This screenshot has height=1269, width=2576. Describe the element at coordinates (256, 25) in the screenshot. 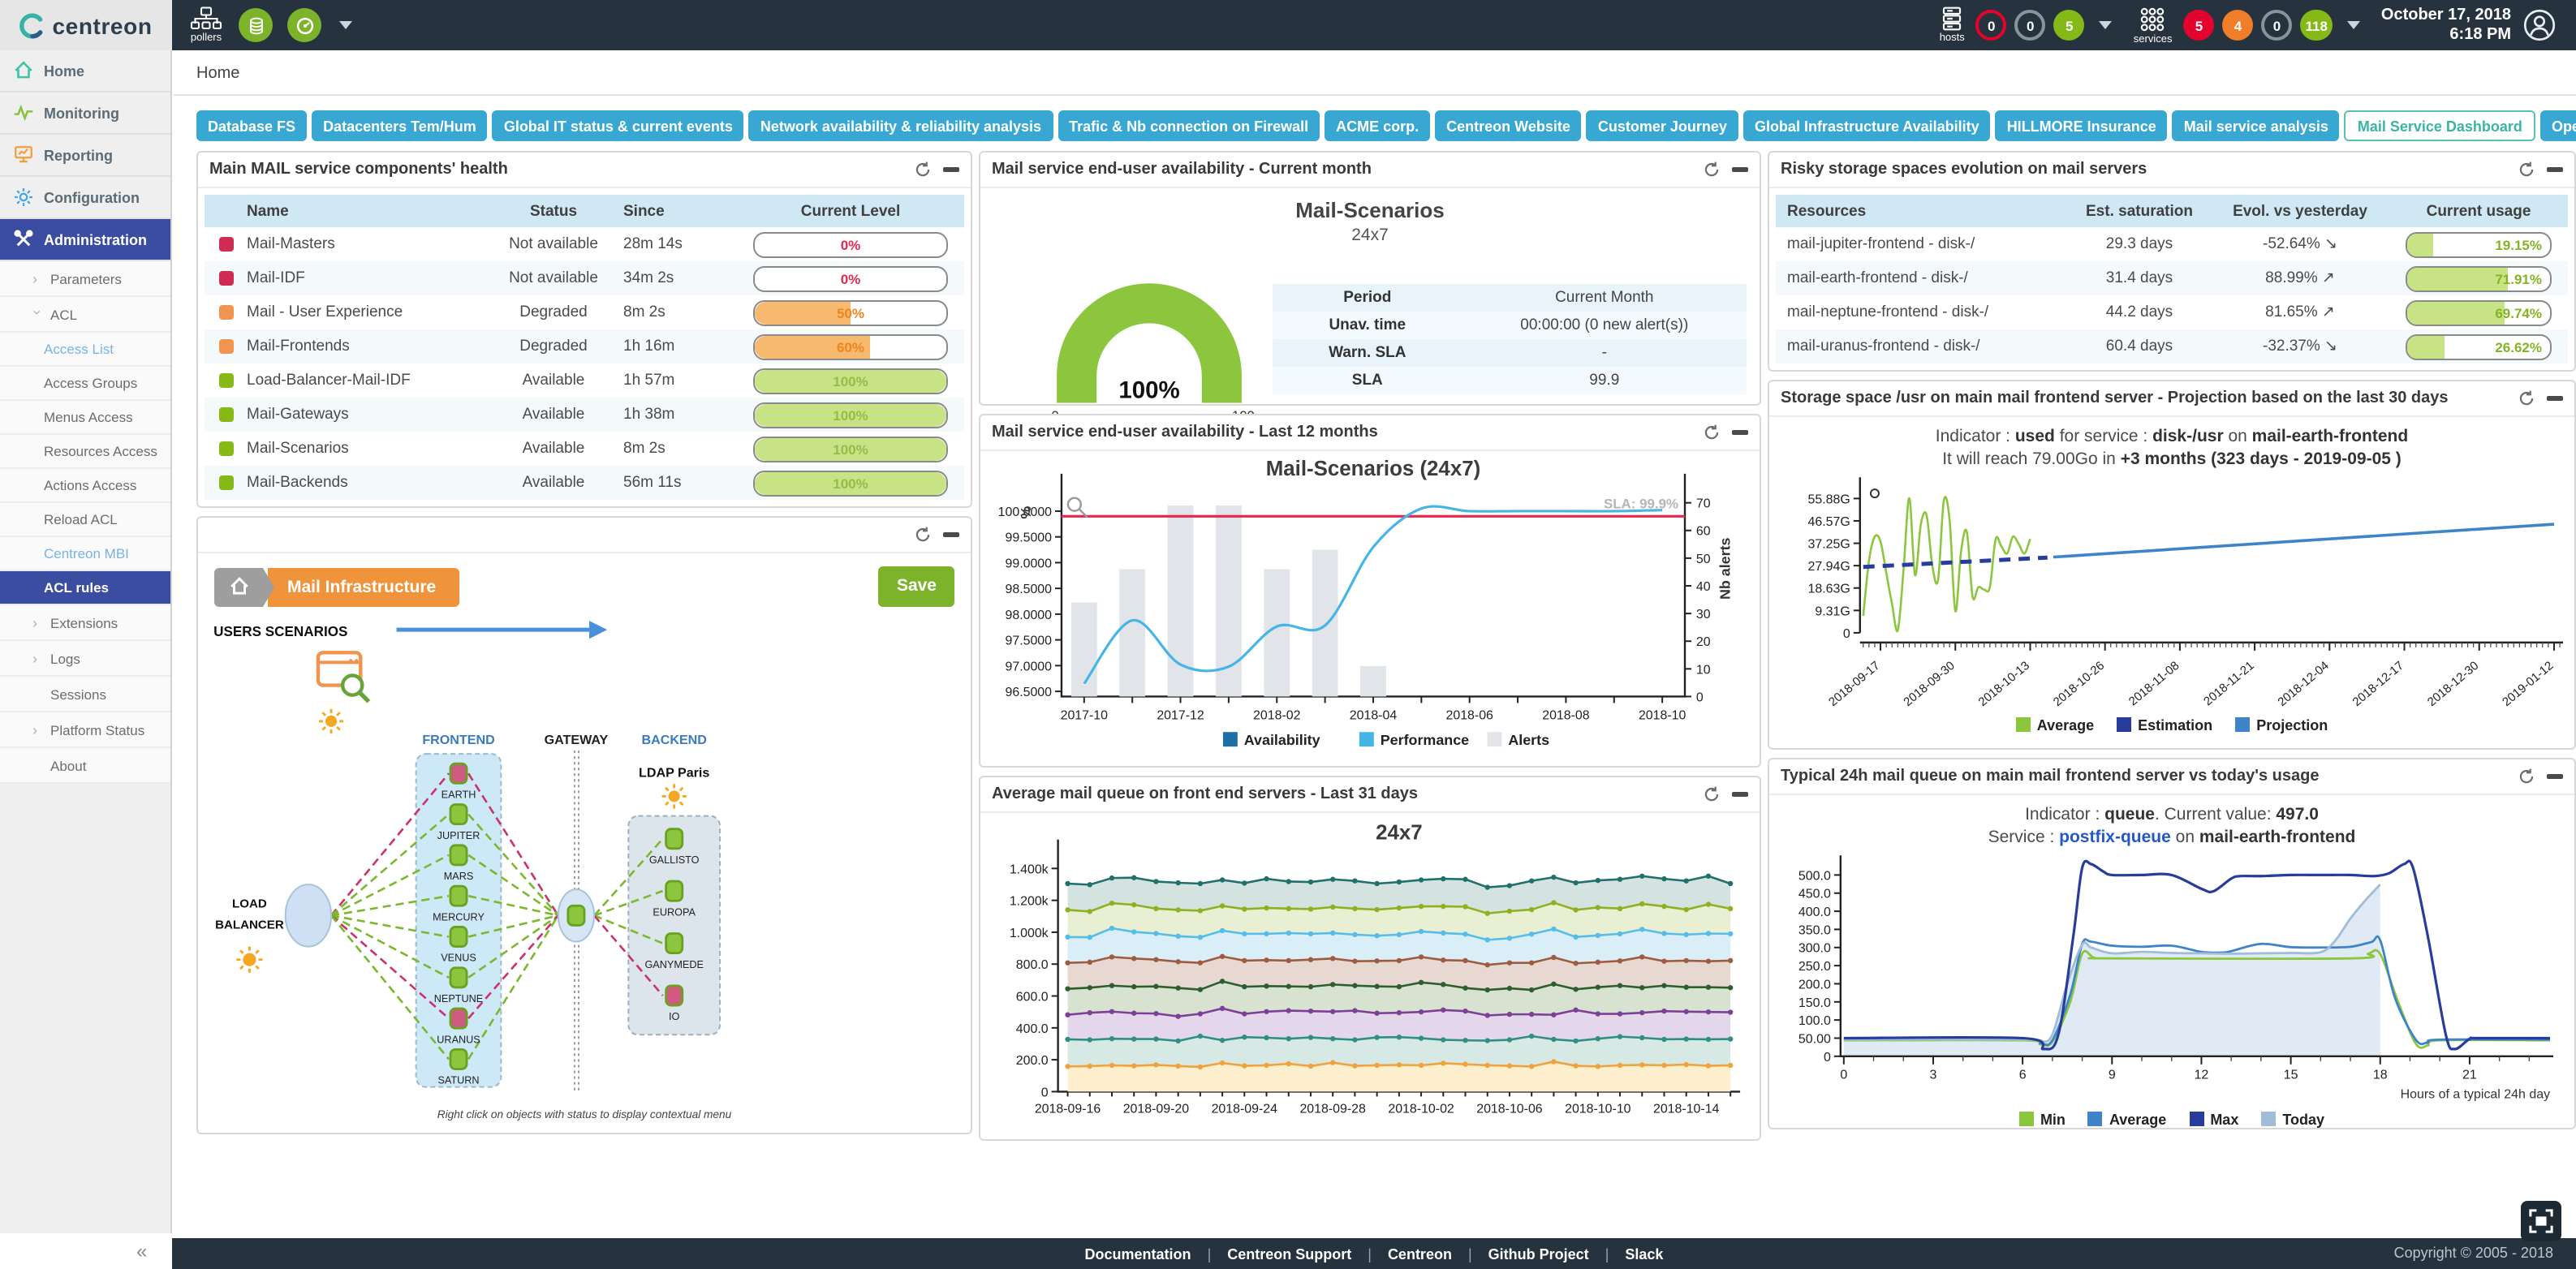

I see `database-status-icon` at that location.